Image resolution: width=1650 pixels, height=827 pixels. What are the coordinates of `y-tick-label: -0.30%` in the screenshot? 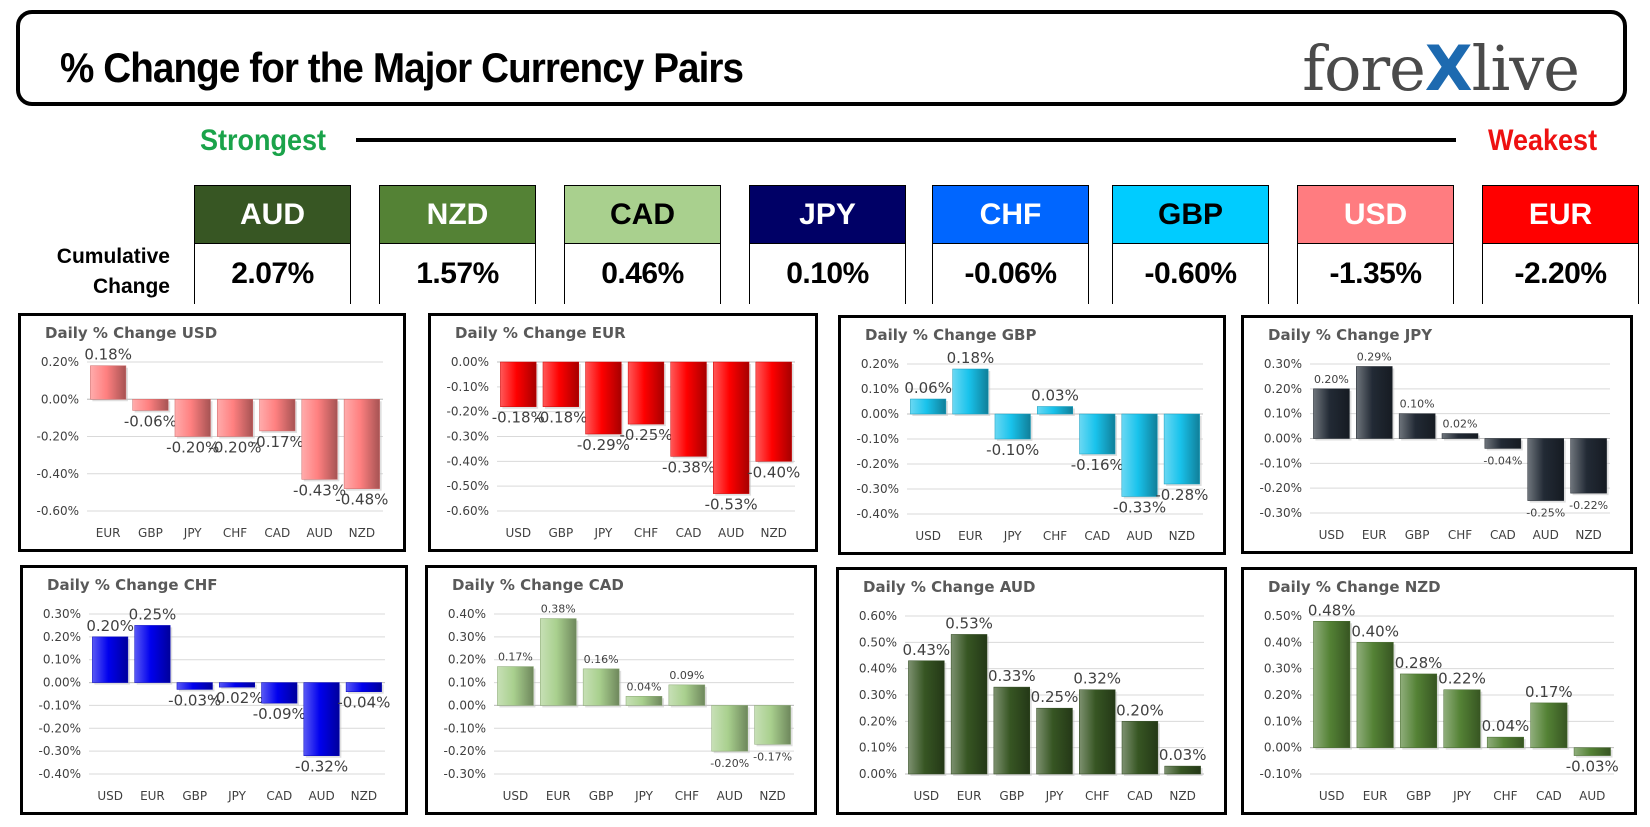 It's located at (1281, 513).